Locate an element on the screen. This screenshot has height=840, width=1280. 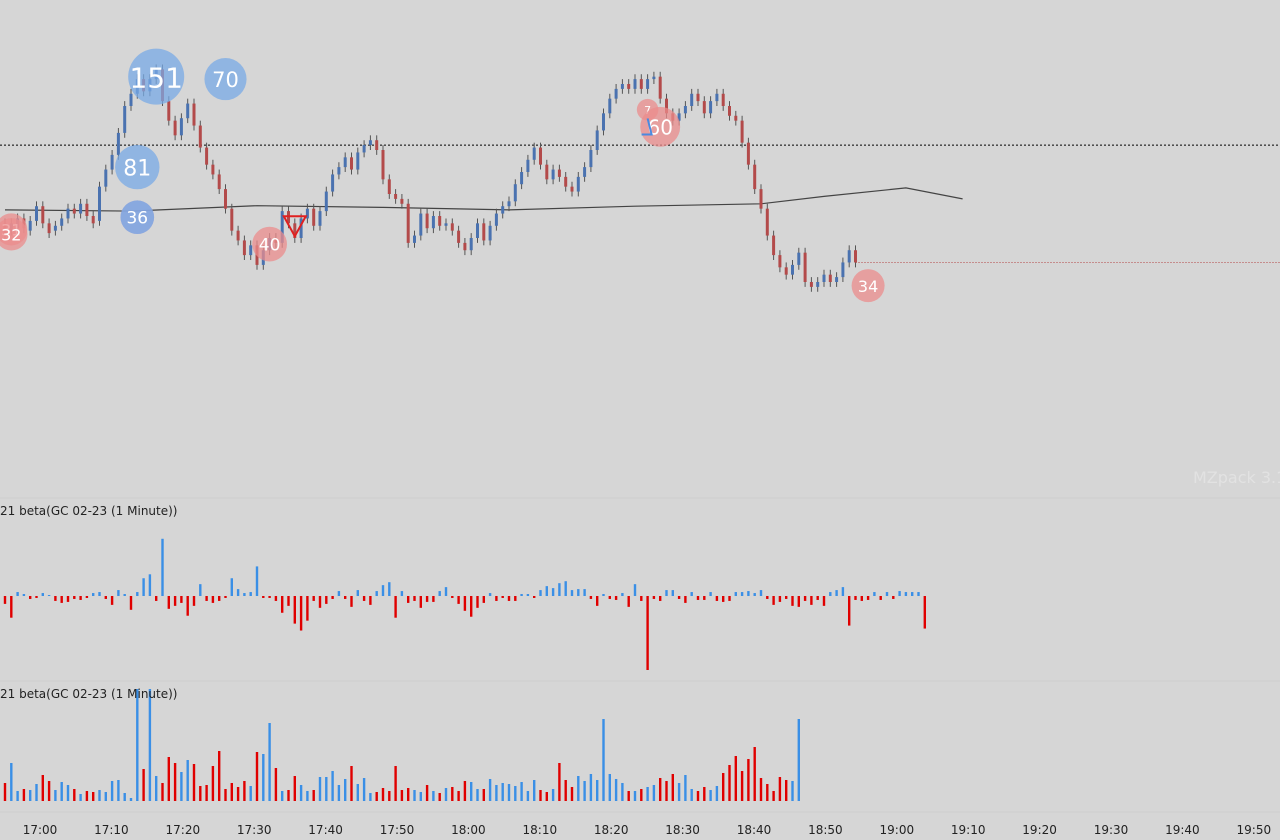
x-axis-tick-label: 17:10 is located at coordinates (111, 829).